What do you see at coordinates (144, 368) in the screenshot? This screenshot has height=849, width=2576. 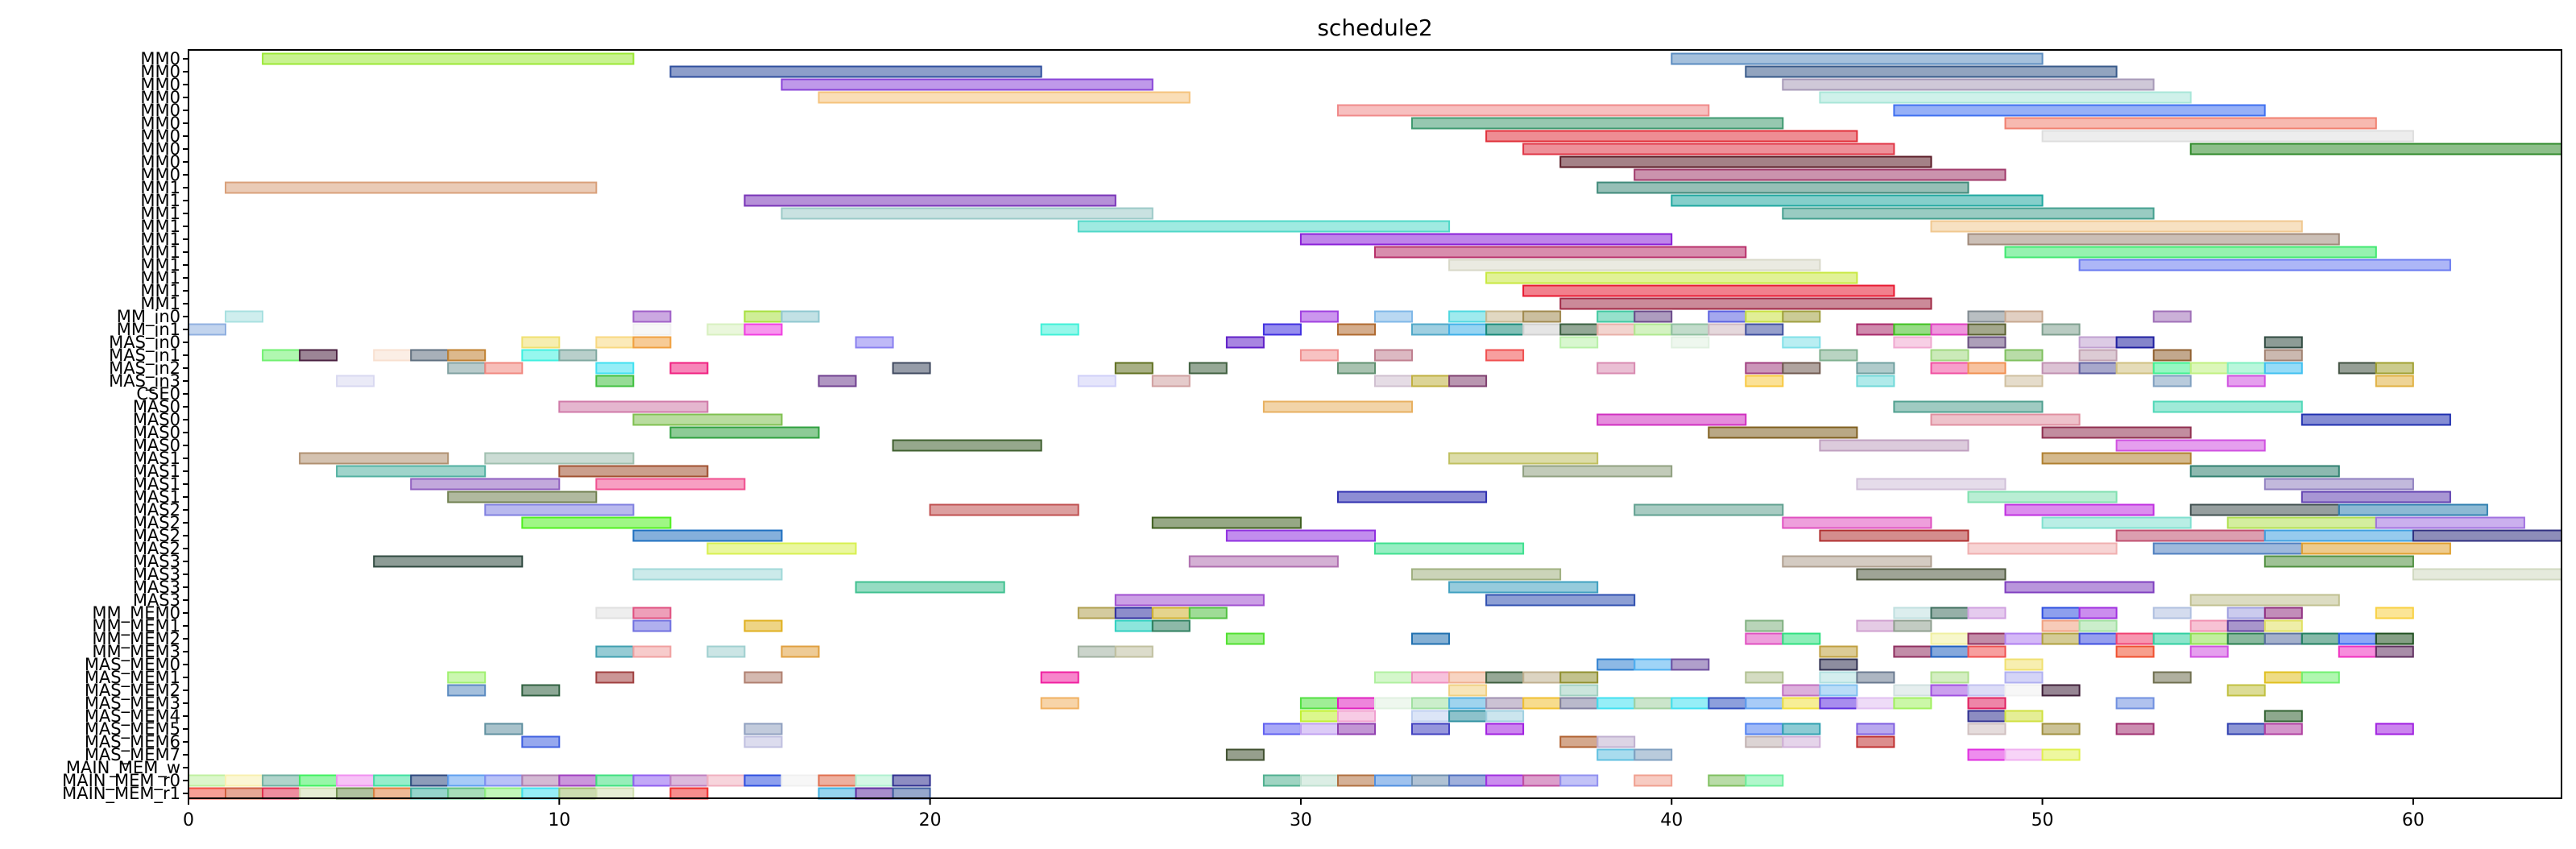 I see `y-tick-label: MAS_in2` at bounding box center [144, 368].